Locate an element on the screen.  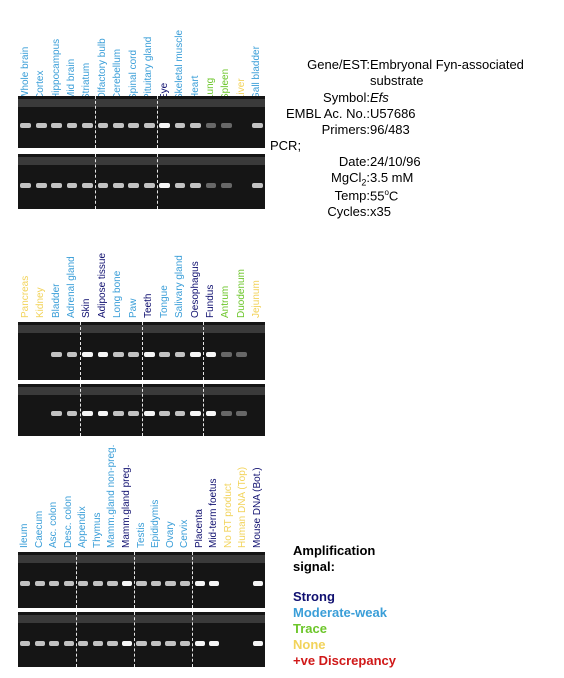
lane-label: Paw is located at coordinates (133, 308).